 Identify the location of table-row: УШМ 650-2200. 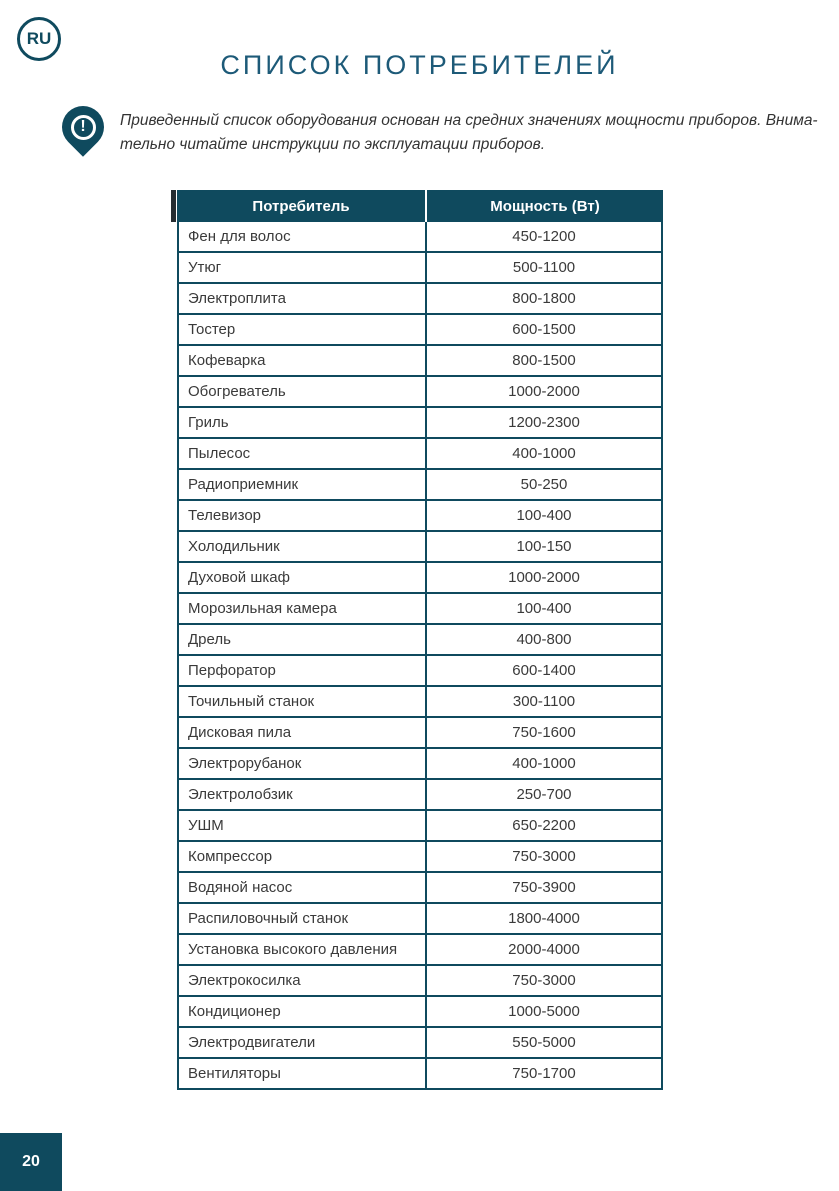
(420, 826).